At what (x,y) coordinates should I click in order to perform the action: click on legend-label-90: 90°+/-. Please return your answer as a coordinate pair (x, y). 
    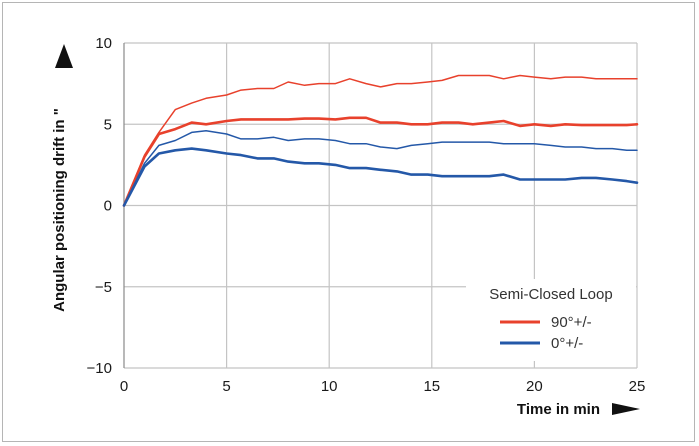
    Looking at the image, I should click on (571, 322).